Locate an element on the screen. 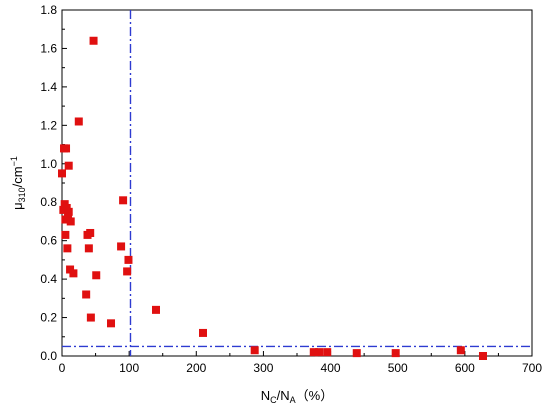 The width and height of the screenshot is (550, 412). x-tick-label: 0 is located at coordinates (62, 368).